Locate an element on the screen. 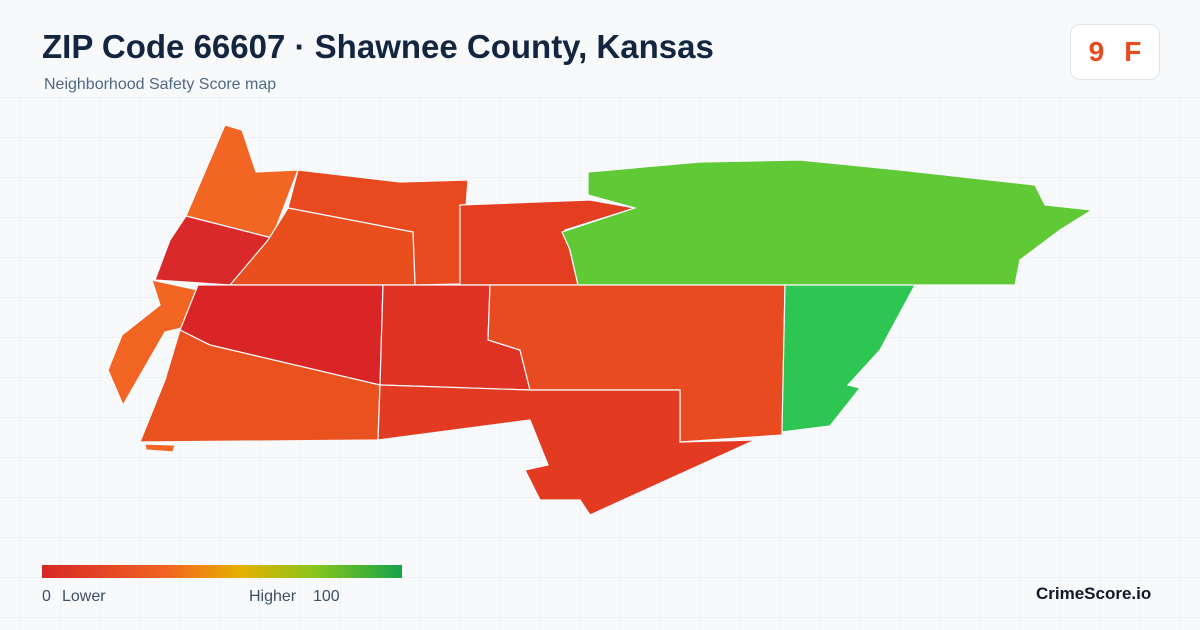  score-badge: 9 F is located at coordinates (1115, 52).